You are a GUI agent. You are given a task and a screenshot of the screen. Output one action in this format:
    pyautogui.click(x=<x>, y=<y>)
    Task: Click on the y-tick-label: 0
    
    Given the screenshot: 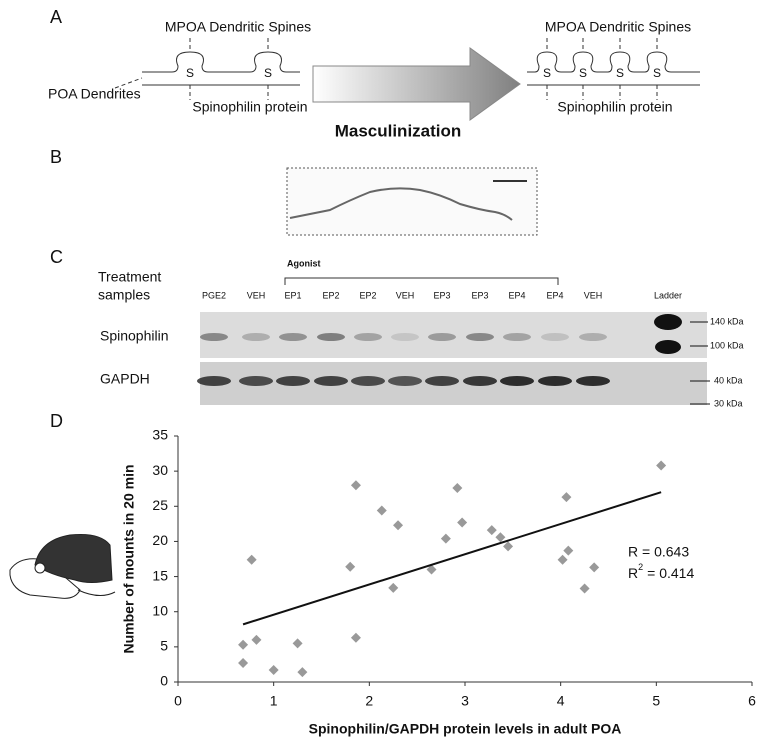 What is the action you would take?
    pyautogui.click(x=164, y=681)
    